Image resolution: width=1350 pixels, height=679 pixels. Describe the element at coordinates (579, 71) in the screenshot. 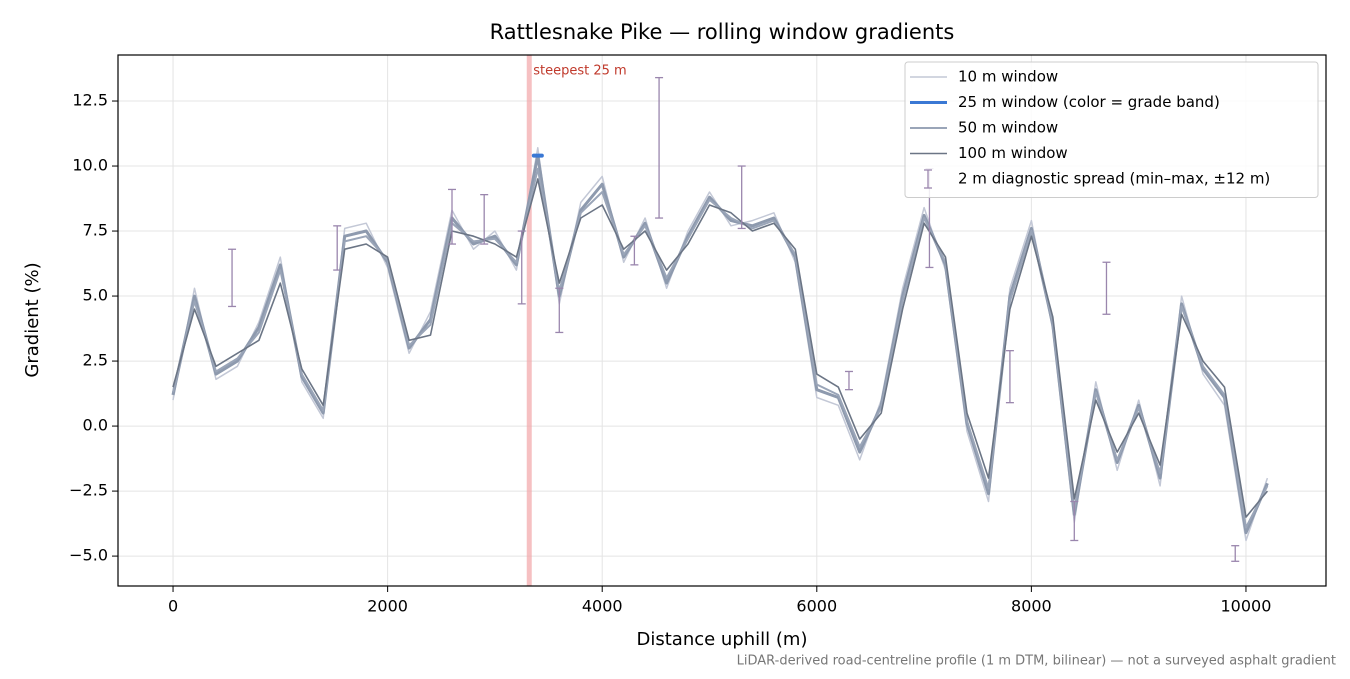

I see `annotation-text: steepest 25 m` at that location.